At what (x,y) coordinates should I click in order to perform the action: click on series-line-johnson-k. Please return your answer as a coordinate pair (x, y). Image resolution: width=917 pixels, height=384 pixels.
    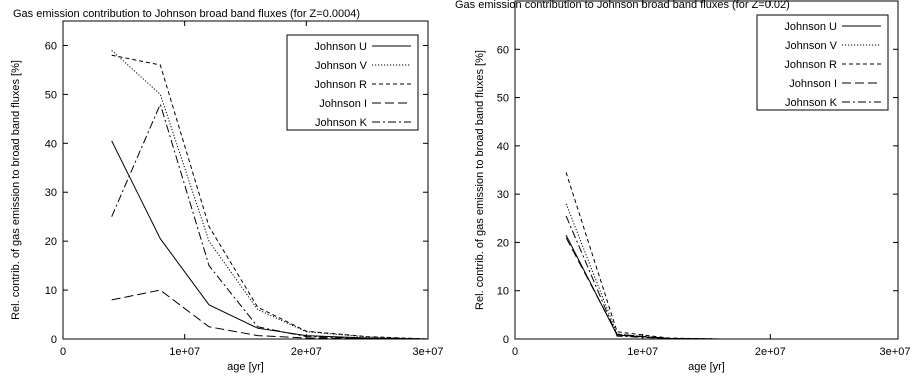
    Looking at the image, I should click on (642, 277).